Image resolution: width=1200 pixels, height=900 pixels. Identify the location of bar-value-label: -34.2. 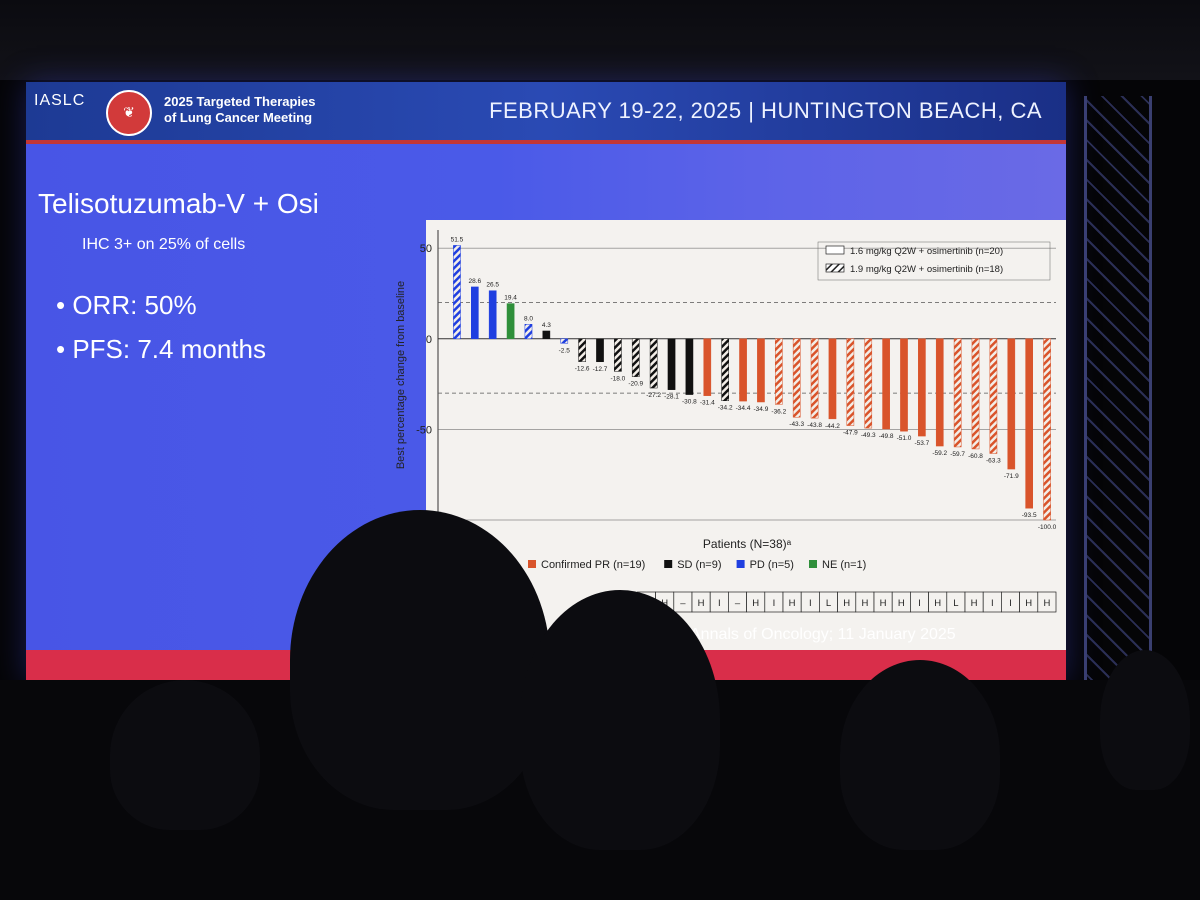
(725, 408).